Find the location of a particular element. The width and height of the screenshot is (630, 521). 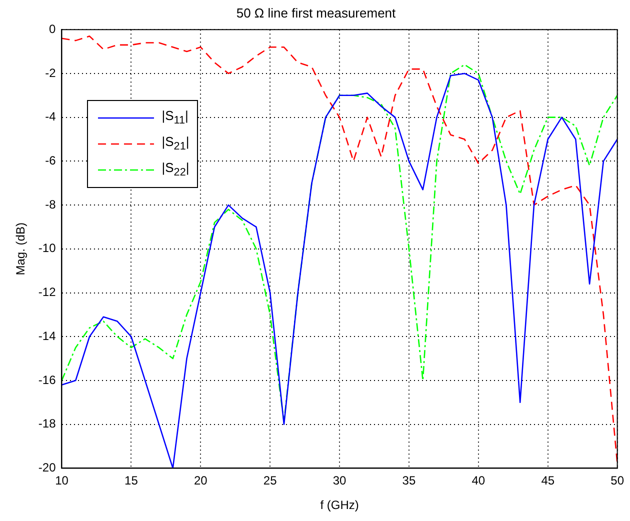

y-tick-label: -12 is located at coordinates (47, 292).